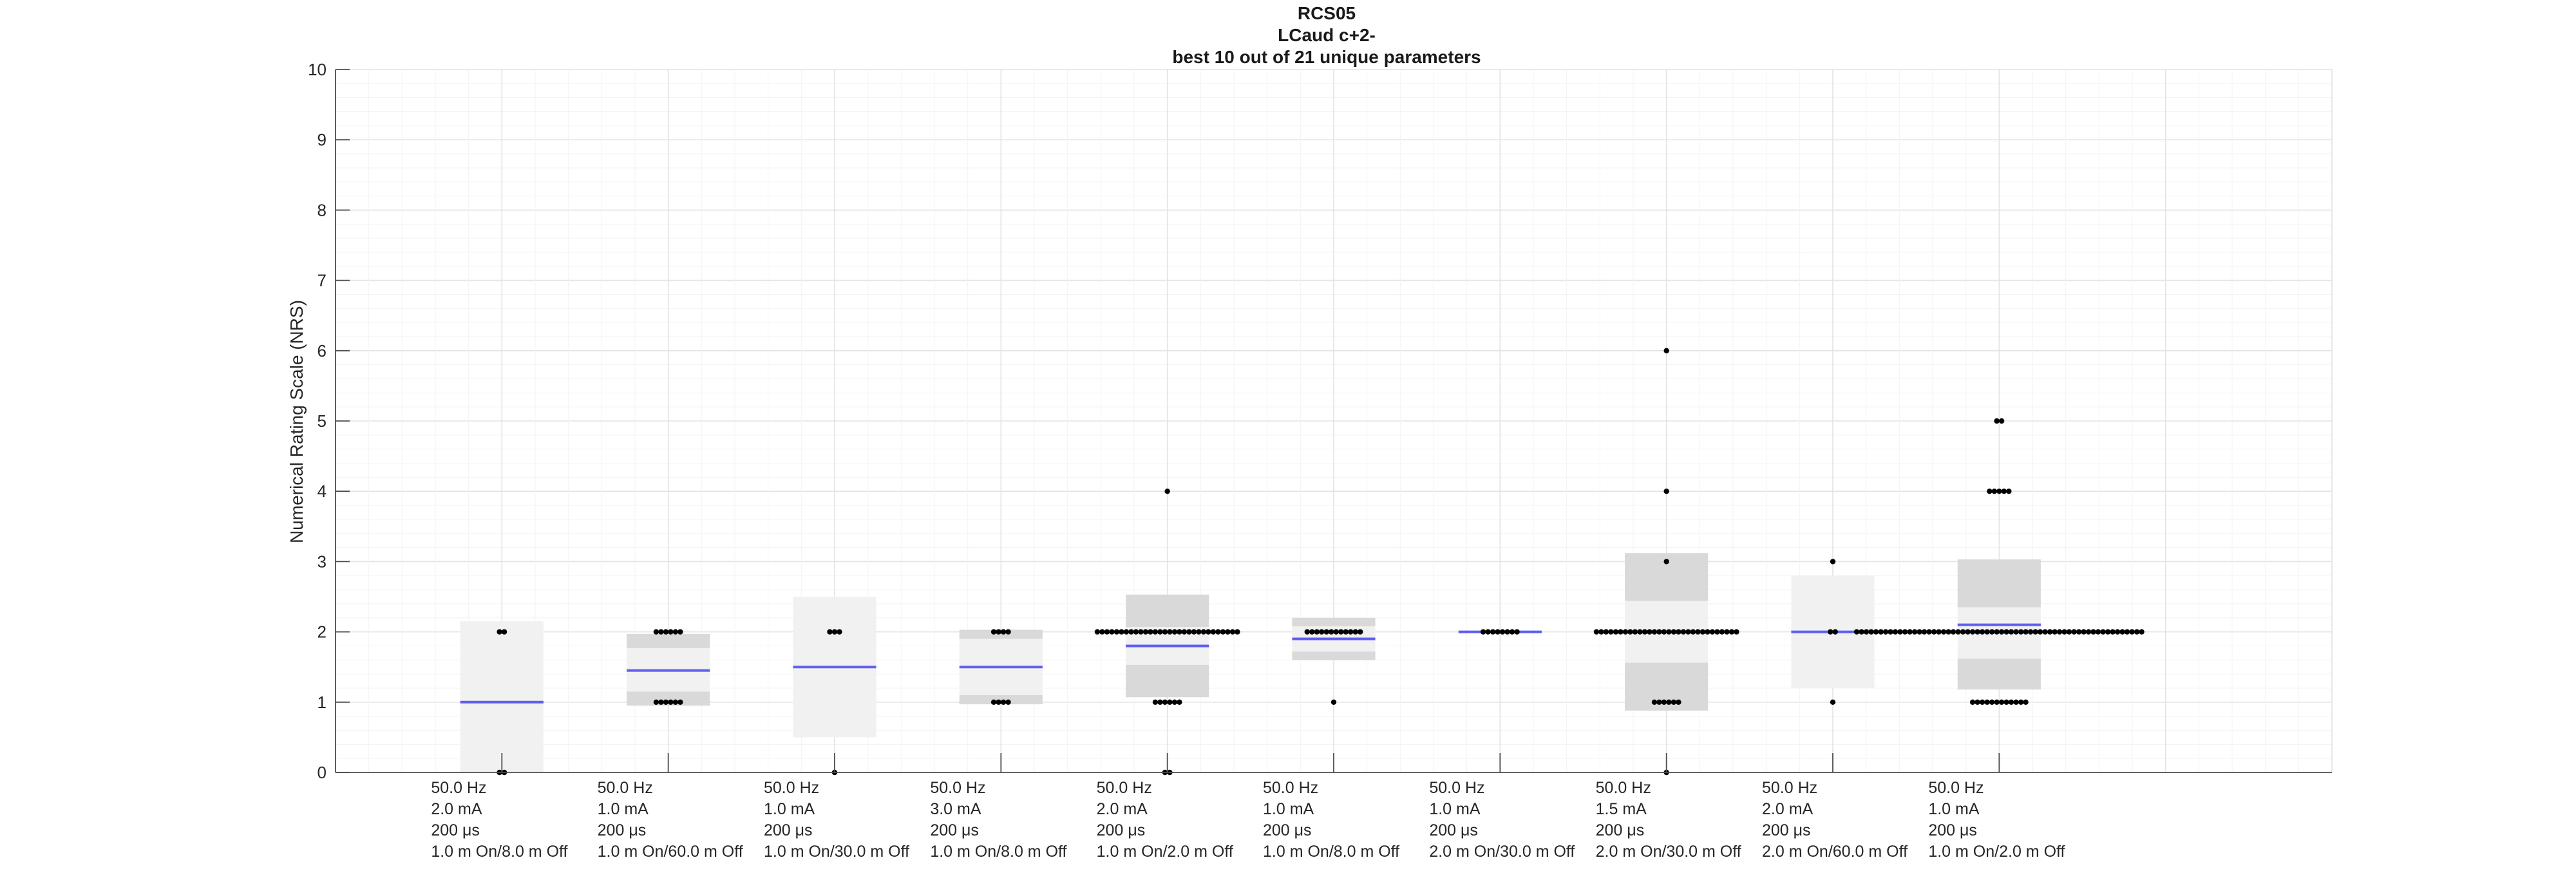  What do you see at coordinates (322, 421) in the screenshot?
I see `y-tick-label: 5` at bounding box center [322, 421].